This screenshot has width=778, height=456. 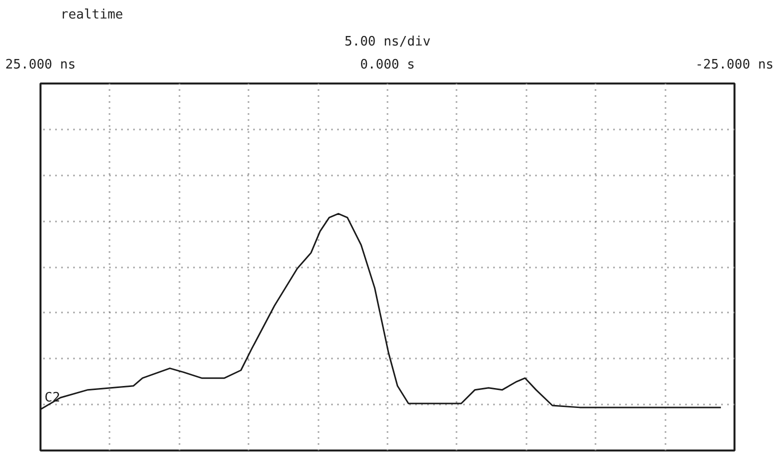 I want to click on text: realtime, so click(x=92, y=15).